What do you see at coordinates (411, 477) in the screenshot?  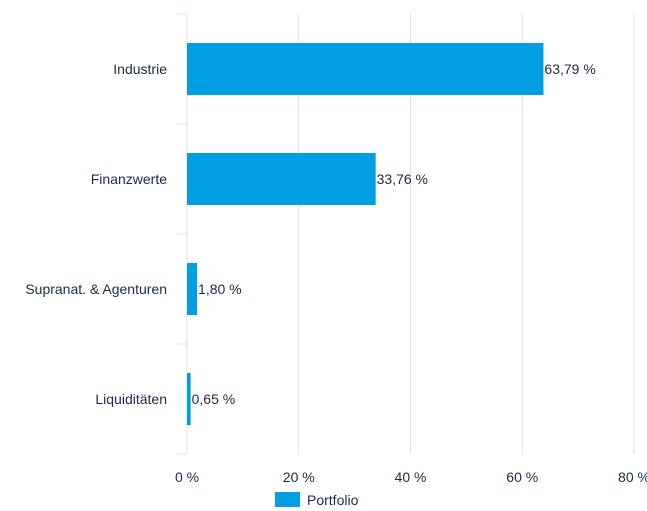 I see `x-tick-label-2: 40 %` at bounding box center [411, 477].